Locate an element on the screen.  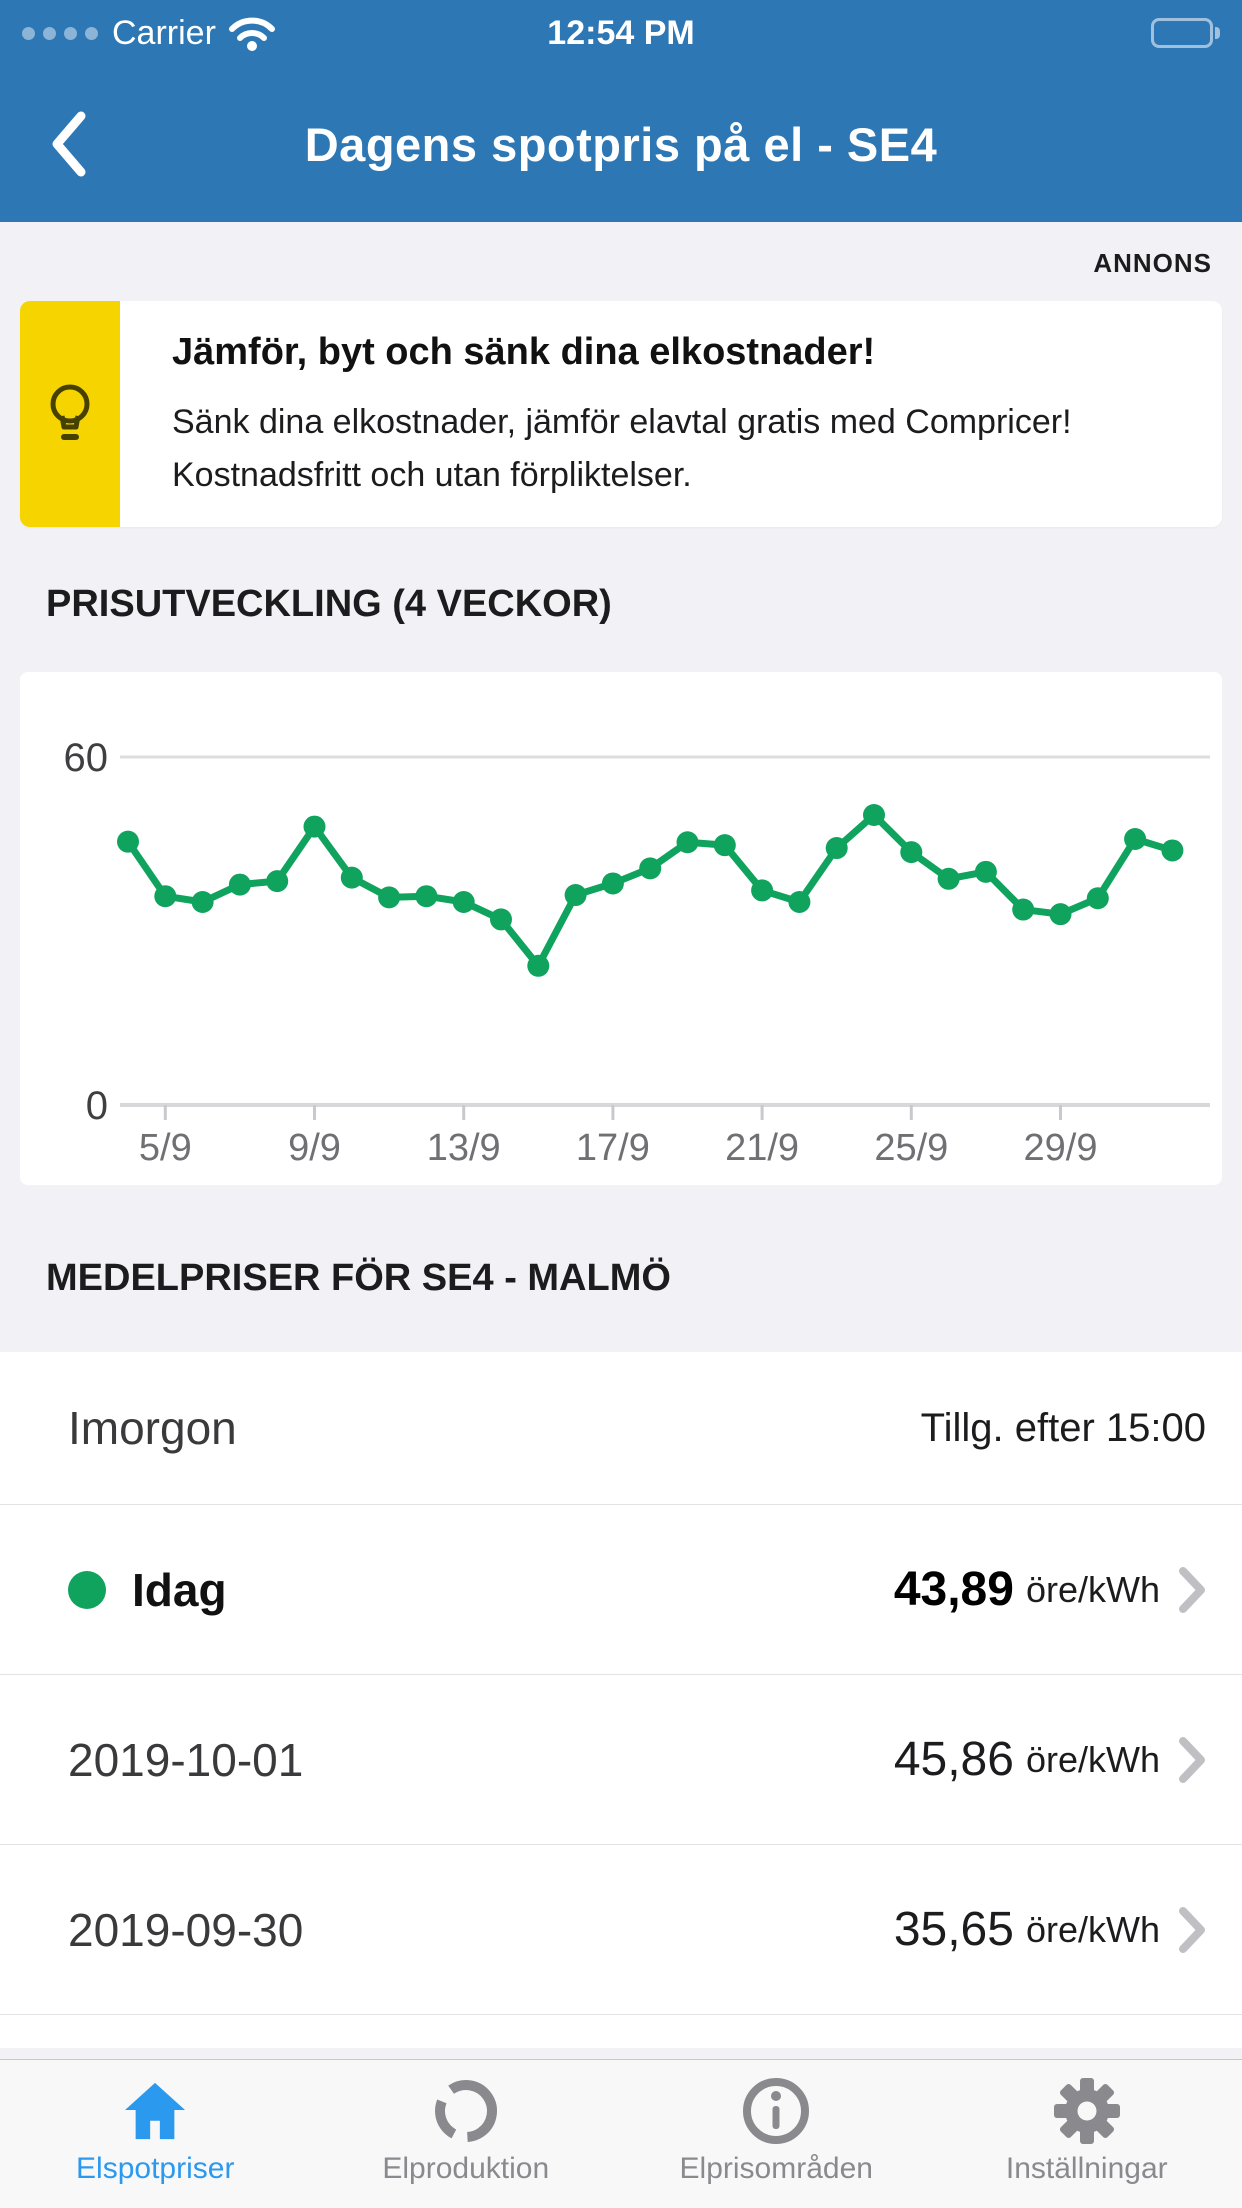
ad-accent-strip is located at coordinates (70, 414).